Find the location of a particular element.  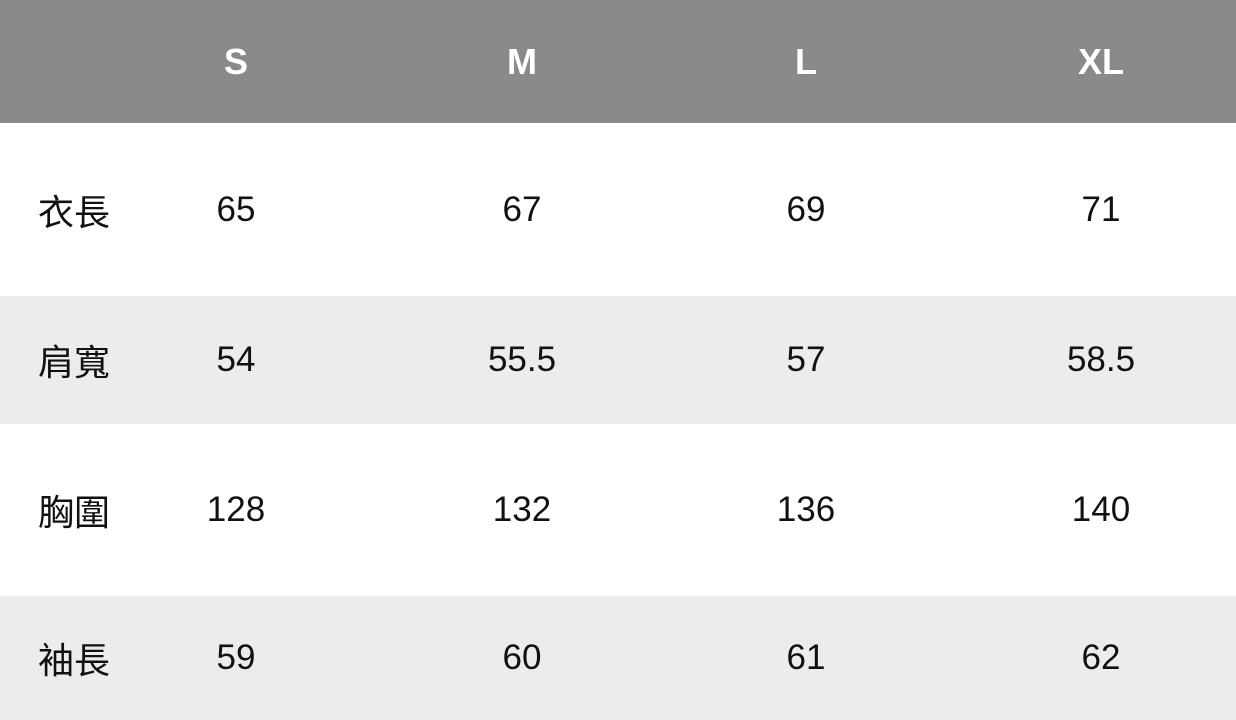

table-cell: 136 is located at coordinates (806, 509).